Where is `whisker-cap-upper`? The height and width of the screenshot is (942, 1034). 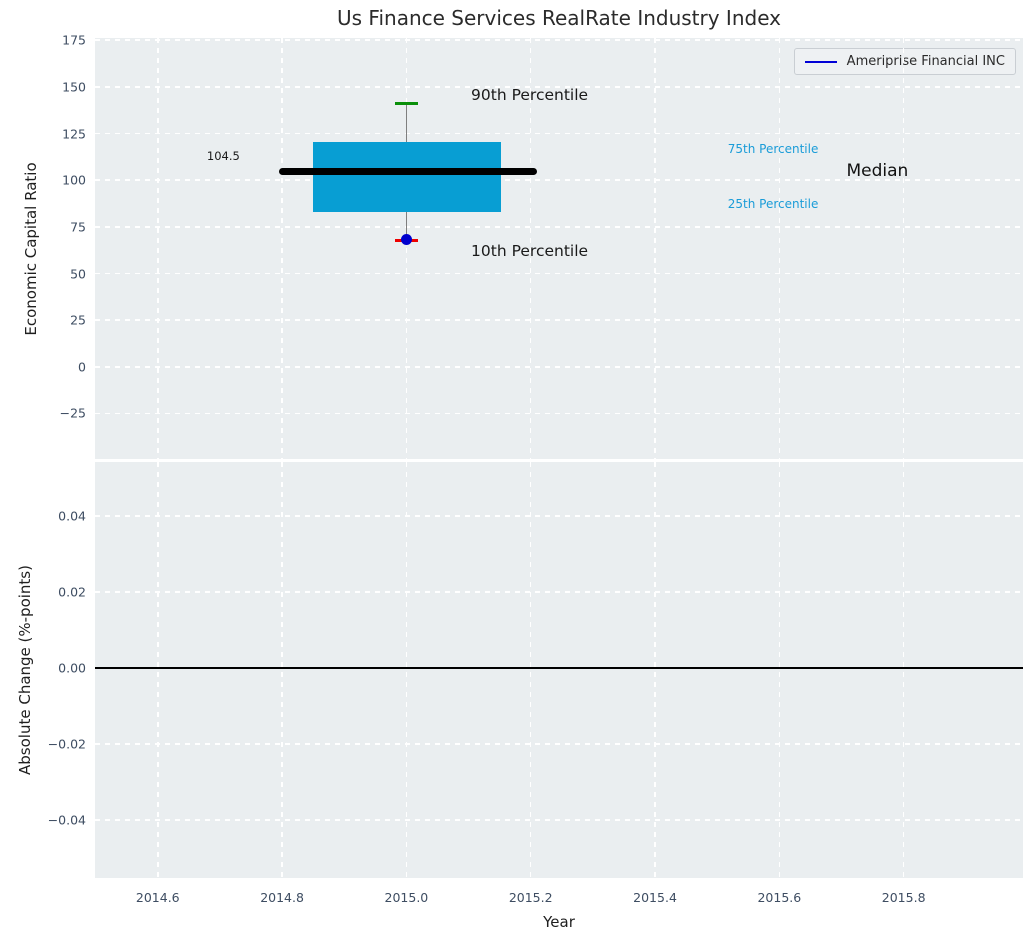
whisker-cap-upper is located at coordinates (406, 103).